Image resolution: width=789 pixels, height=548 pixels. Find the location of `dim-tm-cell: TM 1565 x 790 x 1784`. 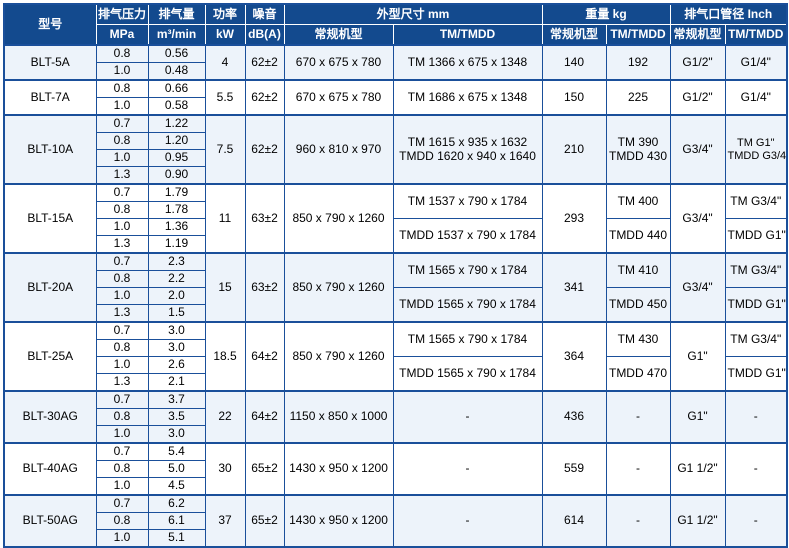

dim-tm-cell: TM 1565 x 790 x 1784 is located at coordinates (467, 339).